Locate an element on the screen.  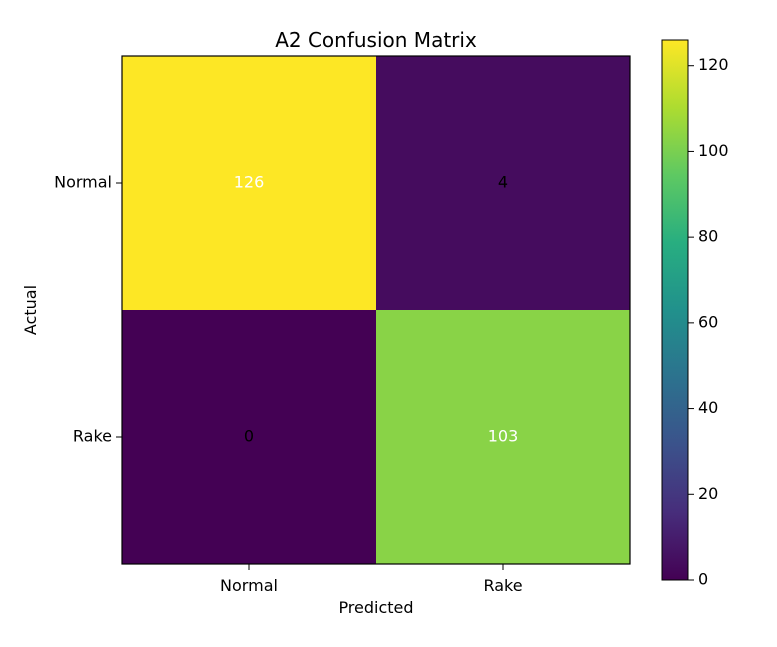
cell-value-label: 103 is located at coordinates (503, 436).